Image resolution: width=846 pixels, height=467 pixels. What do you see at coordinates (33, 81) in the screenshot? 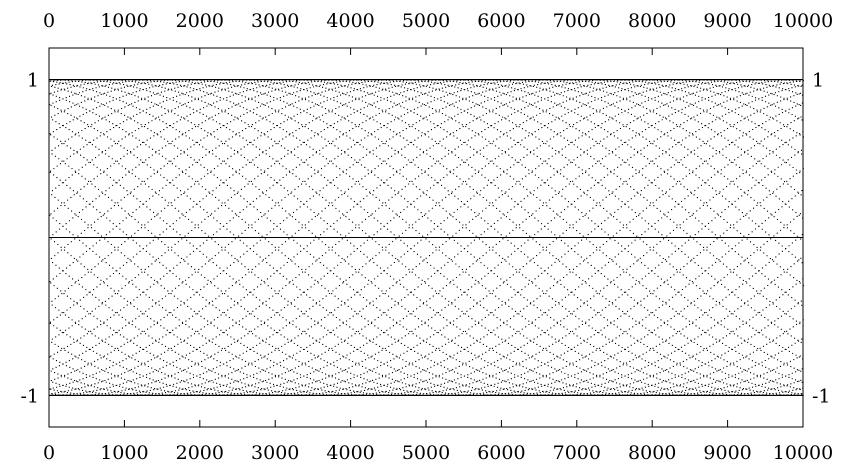
I see `y-tick-label-left: 1` at bounding box center [33, 81].